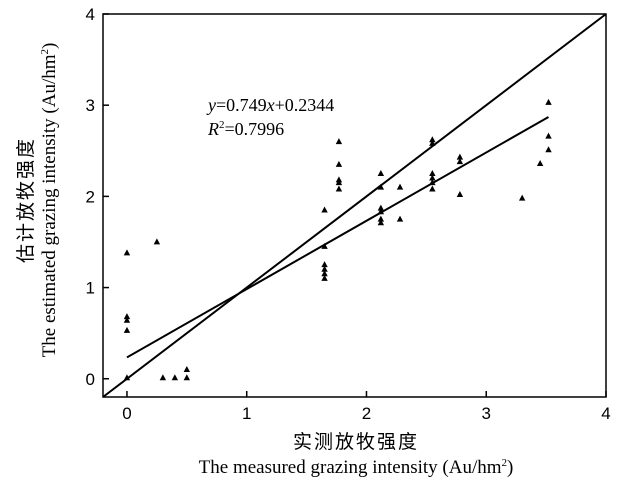 This screenshot has height=493, width=620. What do you see at coordinates (49, 200) in the screenshot?
I see `y-axis-title-en: The estimated grazing intensity (Au/hm2)` at bounding box center [49, 200].